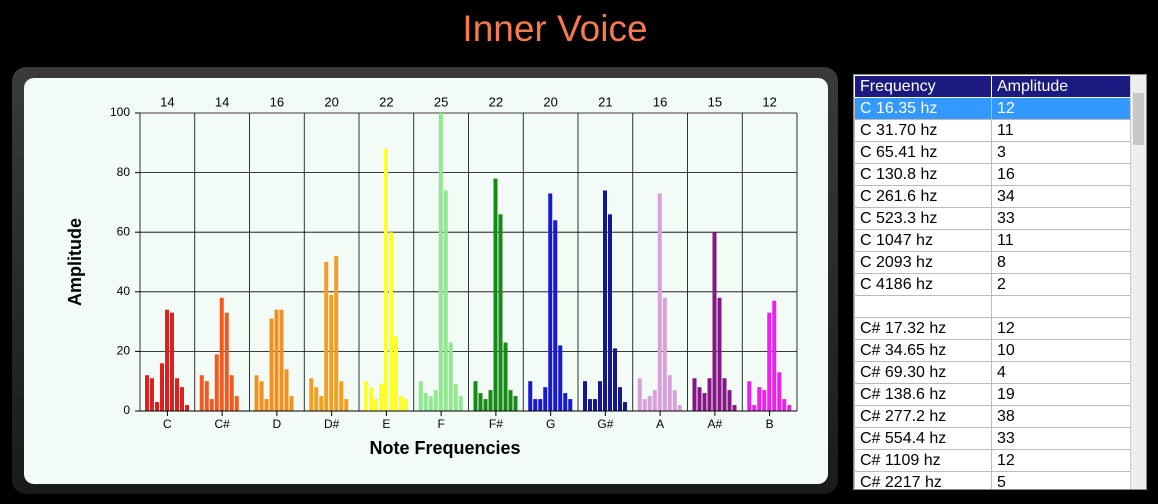  What do you see at coordinates (769, 101) in the screenshot?
I see `group-top-value: 12` at bounding box center [769, 101].